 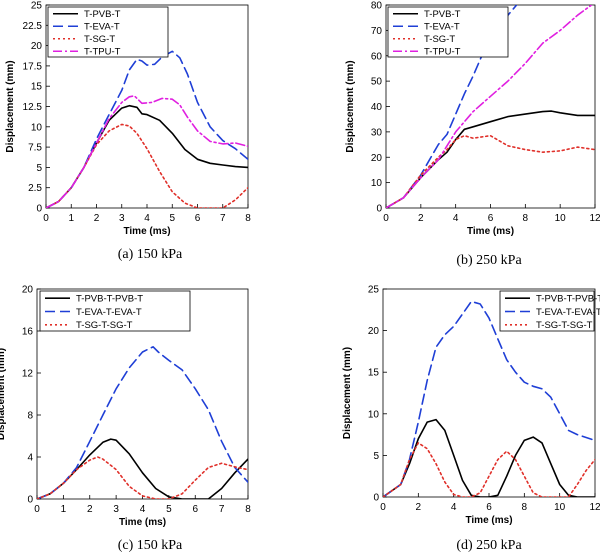 What do you see at coordinates (377, 107) in the screenshot?
I see `y-tick-label: 40` at bounding box center [377, 107].